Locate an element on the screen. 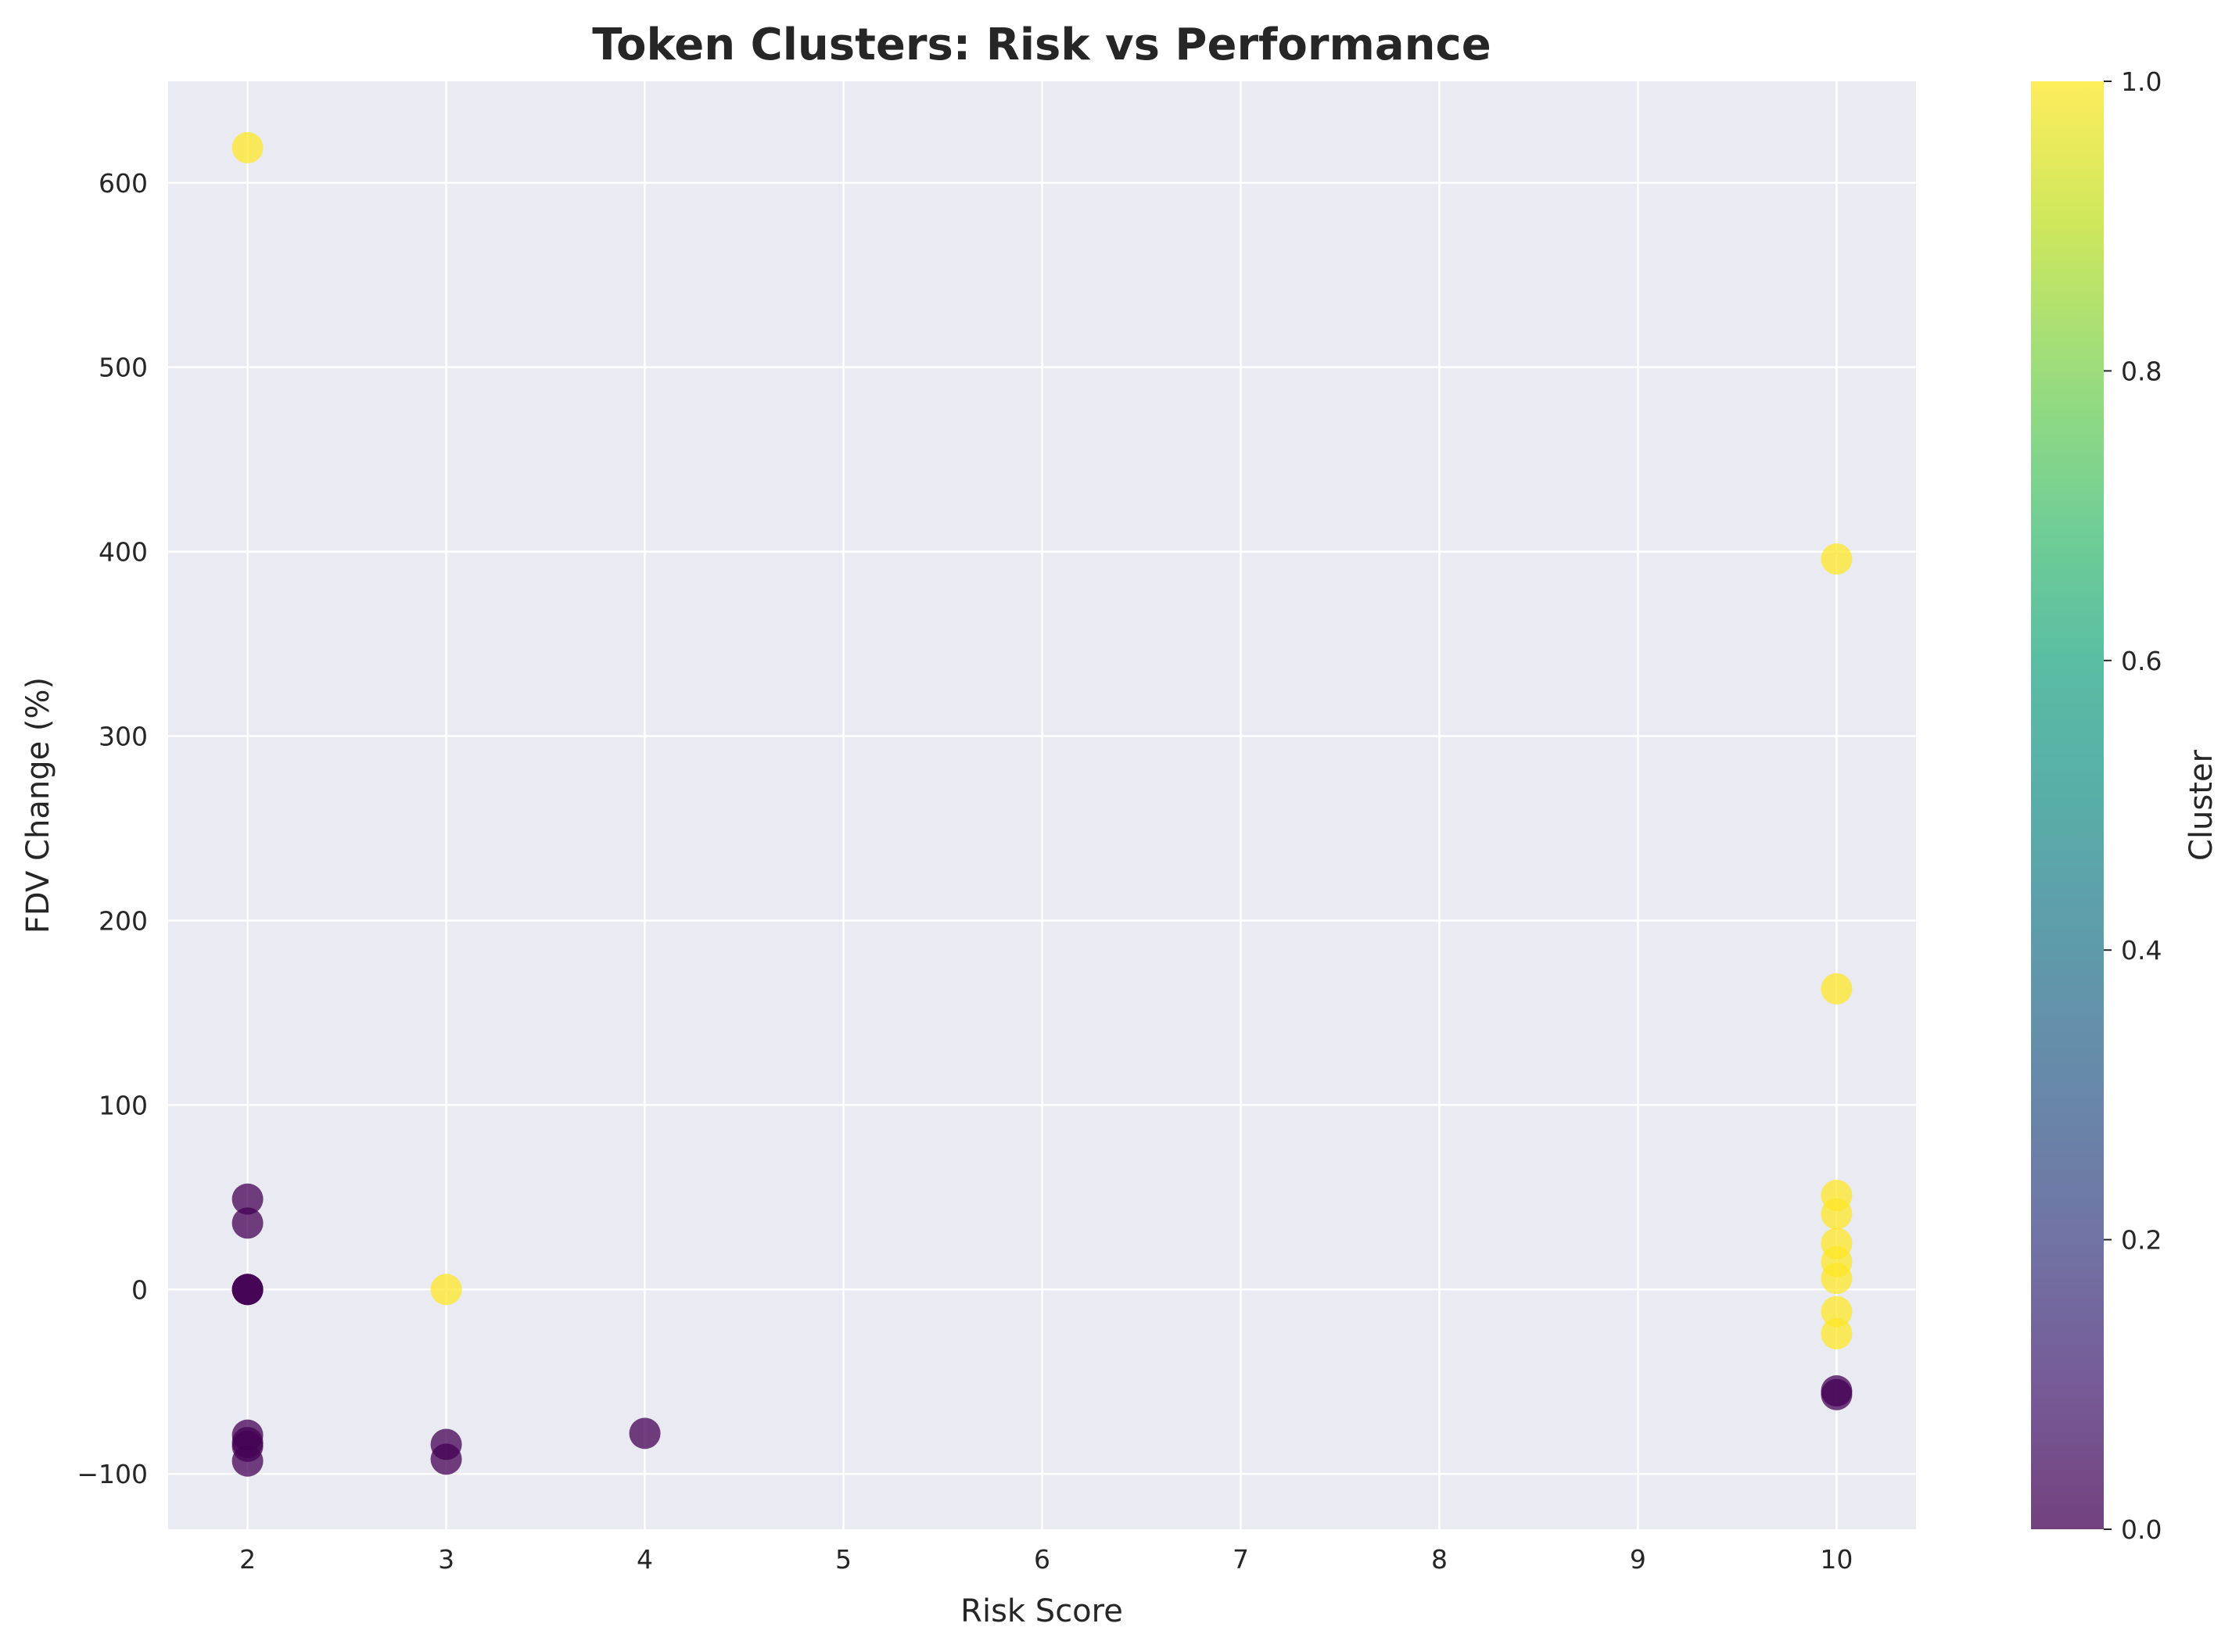 The height and width of the screenshot is (1652, 2232). colorbar is located at coordinates (2067, 805).